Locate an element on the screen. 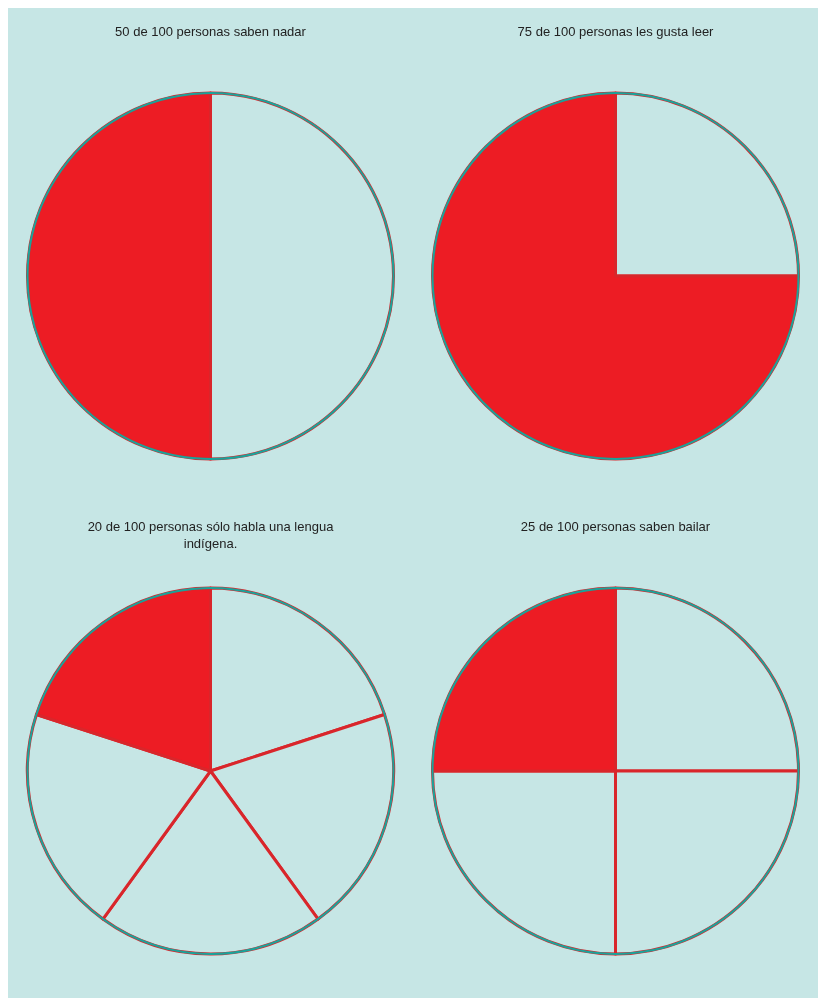 The width and height of the screenshot is (826, 1006). chart-title: 25 de 100 personas saben bailar is located at coordinates (615, 526).